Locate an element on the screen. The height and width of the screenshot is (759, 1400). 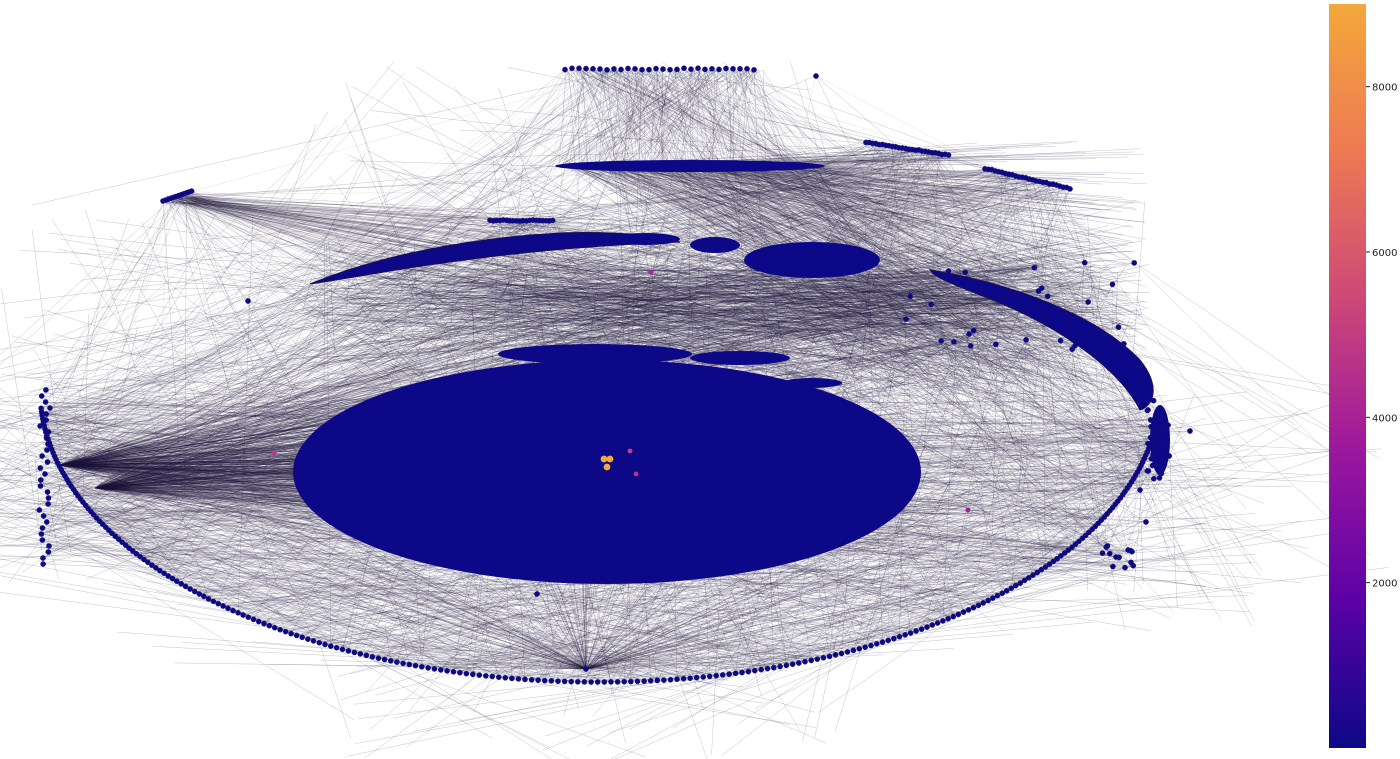
upper-node-band is located at coordinates (690, 166).